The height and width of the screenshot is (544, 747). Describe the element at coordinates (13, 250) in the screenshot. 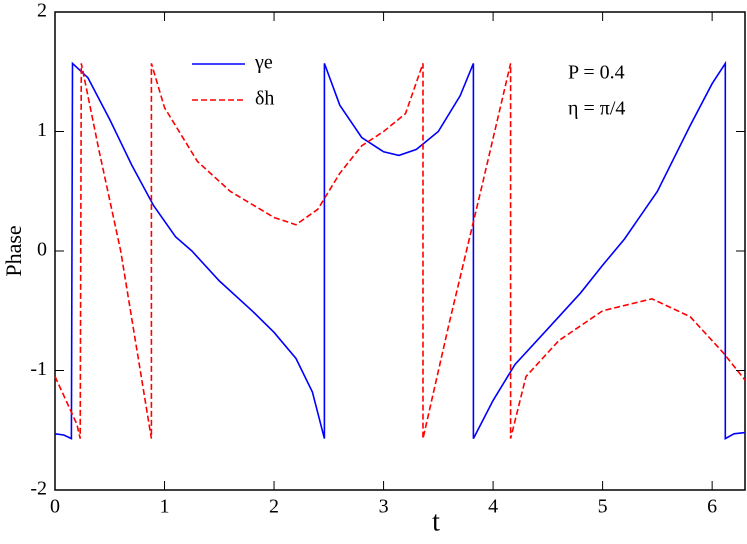

I see `y-axis-label: Phase` at that location.